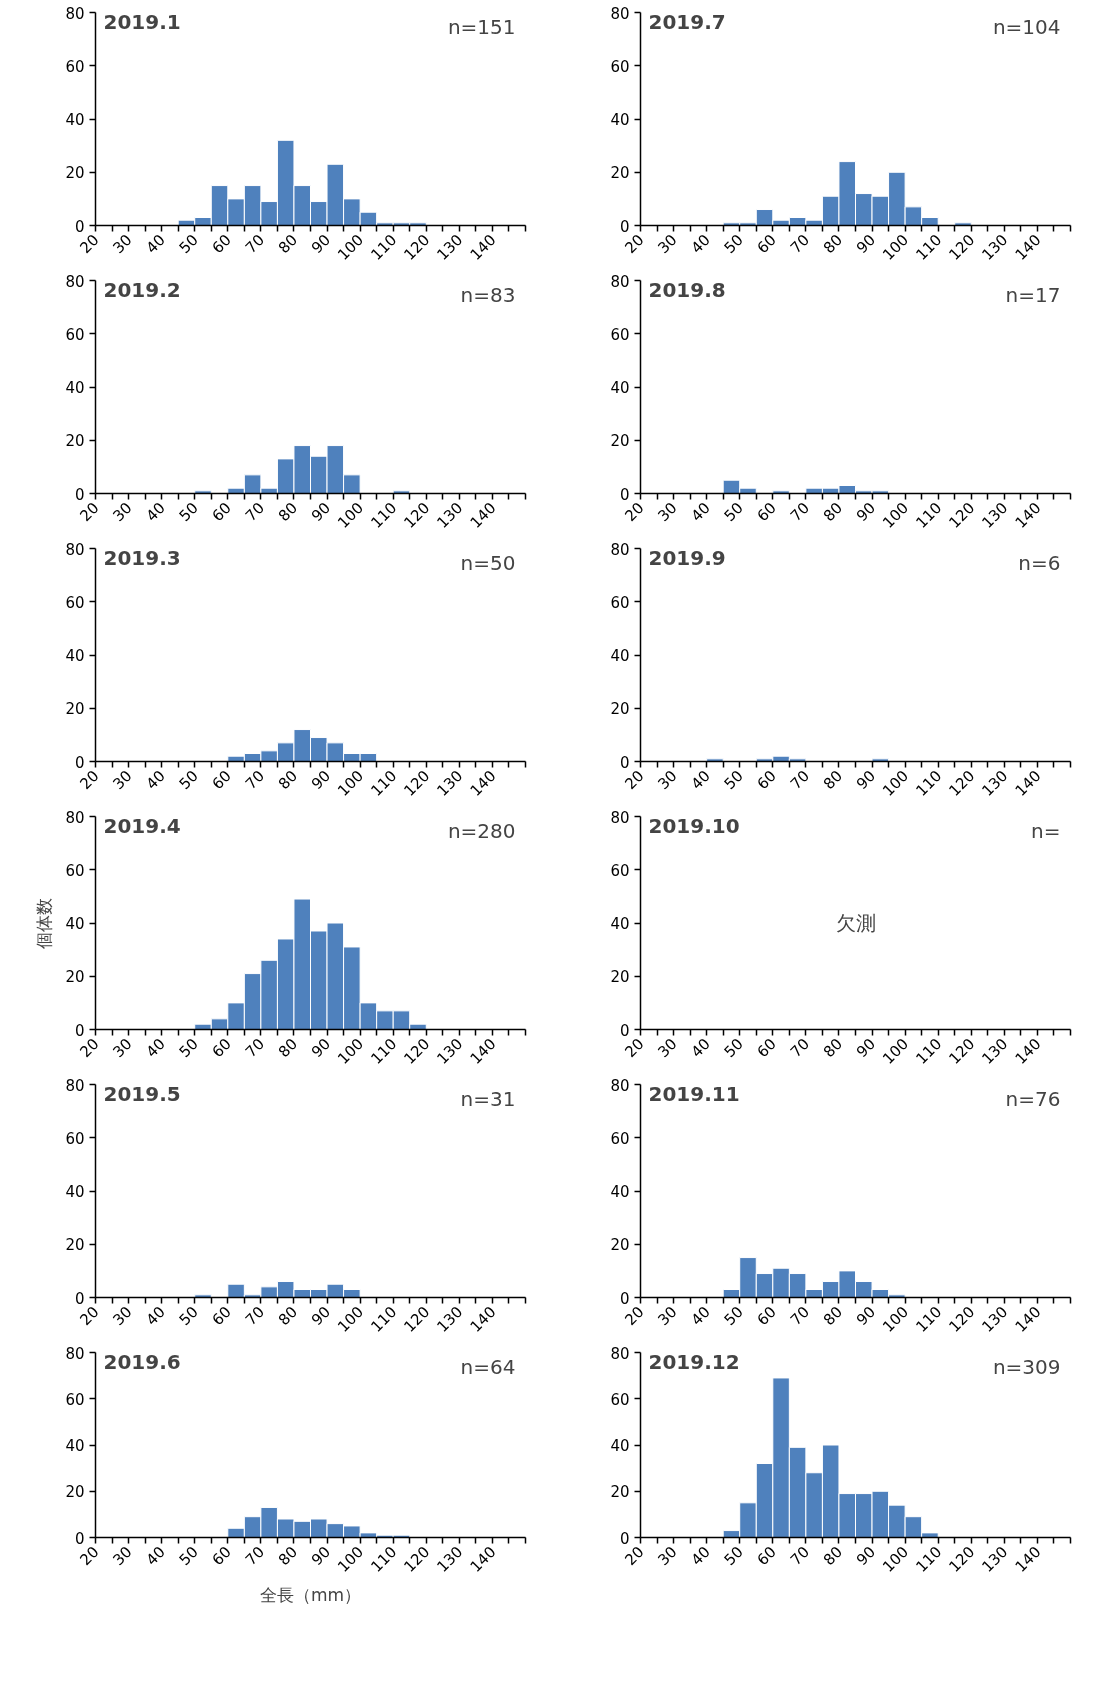  Describe the element at coordinates (687, 289) in the screenshot. I see `chart-title: 2019.8` at that location.